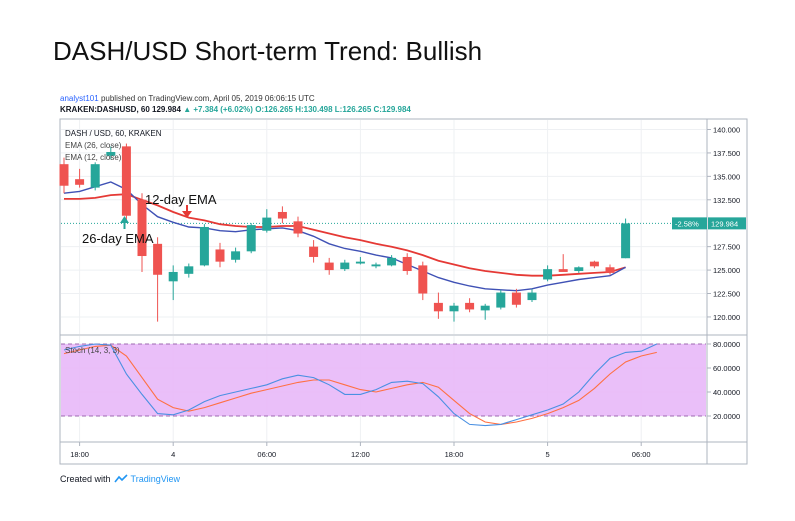 The height and width of the screenshot is (521, 795). I want to click on symbol-name: KRAKEN:DASHUSD, 60, so click(105, 109).